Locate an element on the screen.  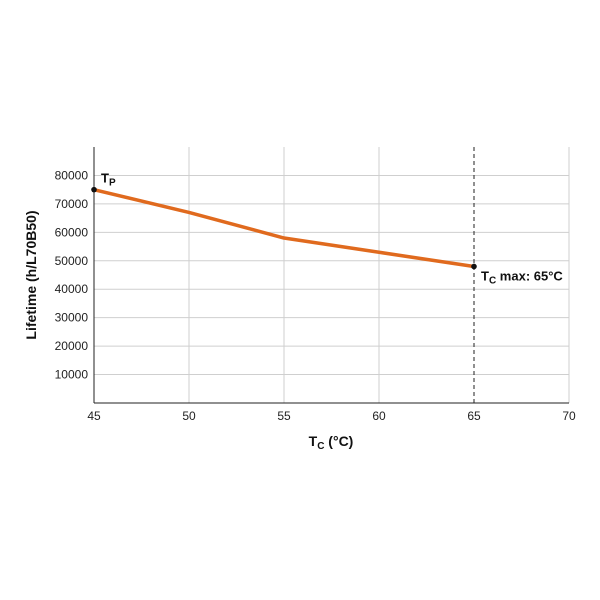
x-axis-title-unit: (°C) is located at coordinates (338, 441).